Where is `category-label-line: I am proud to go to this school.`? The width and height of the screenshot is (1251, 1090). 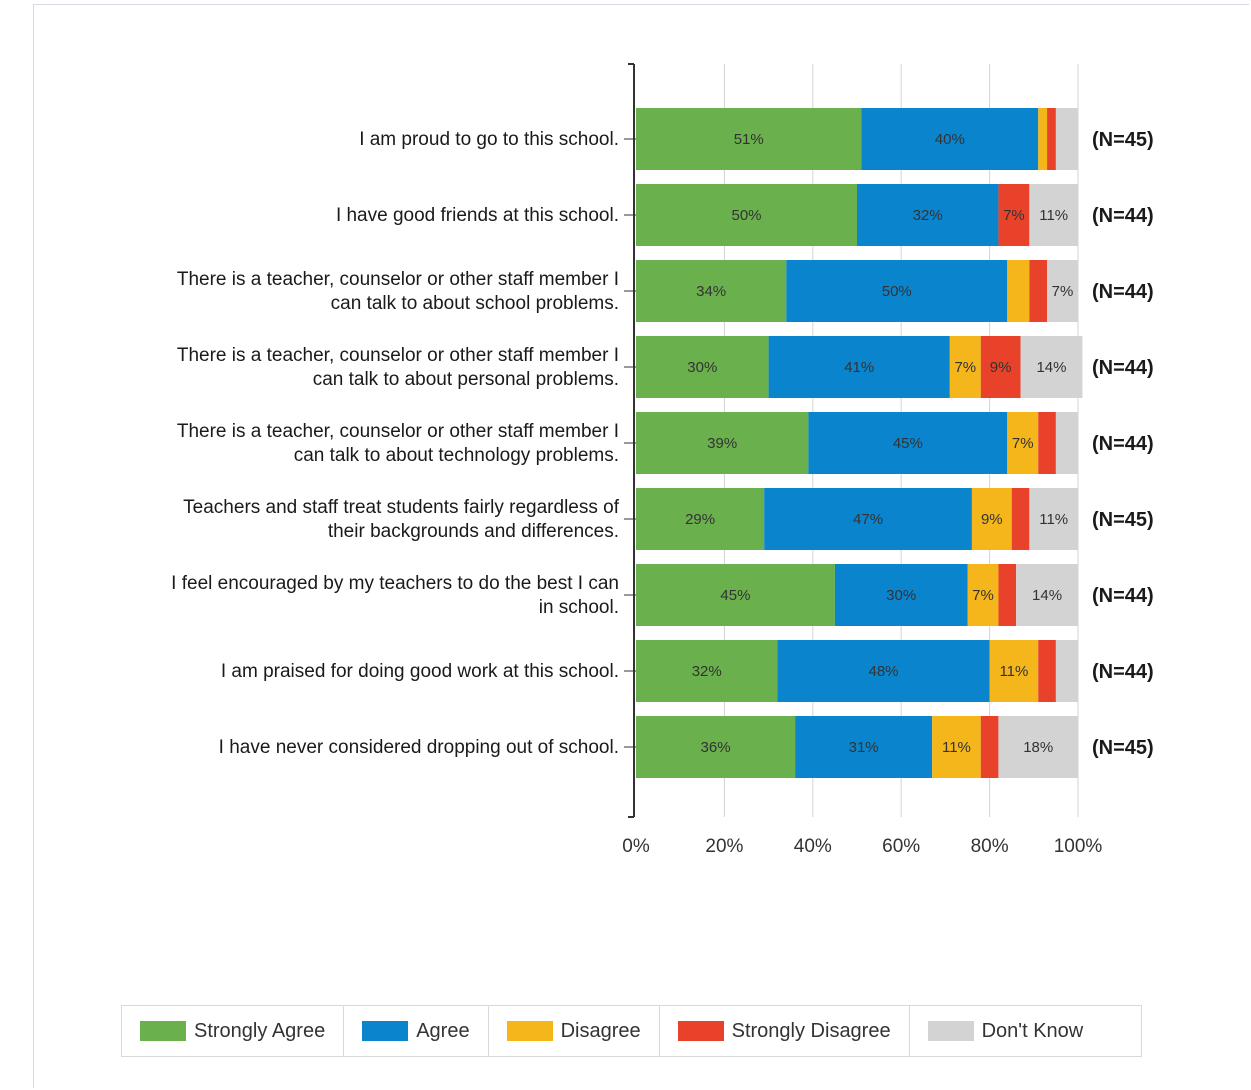 category-label-line: I am proud to go to this school. is located at coordinates (489, 139).